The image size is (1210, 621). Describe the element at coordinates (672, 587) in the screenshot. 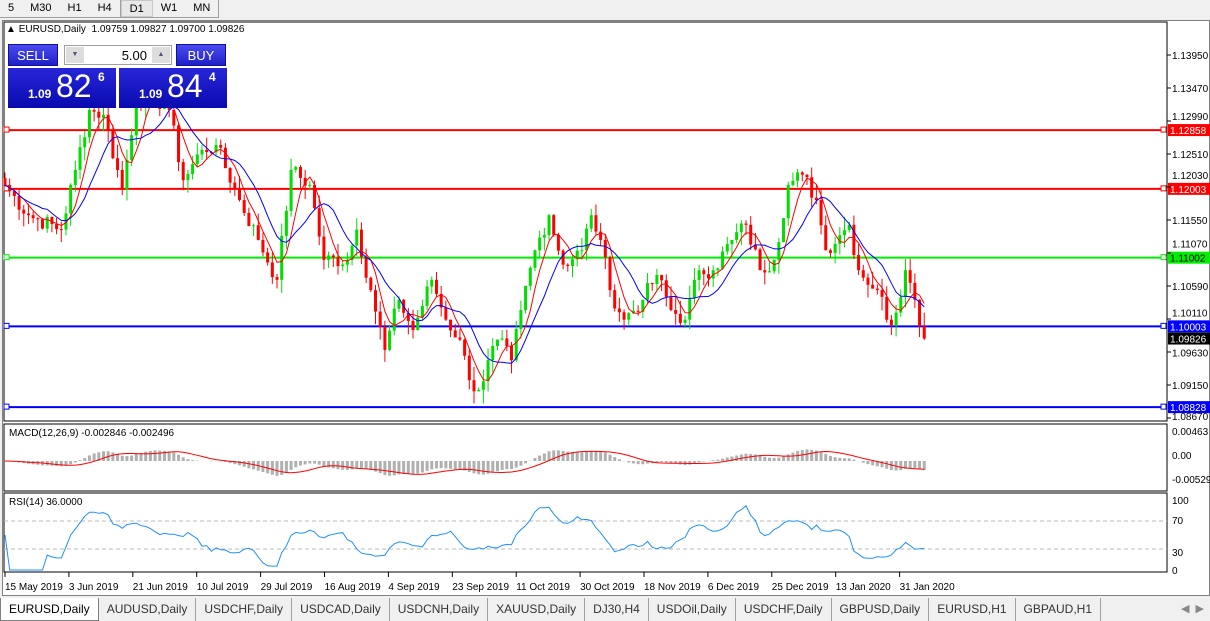

I see `date-label: 18 Nov 2019` at that location.